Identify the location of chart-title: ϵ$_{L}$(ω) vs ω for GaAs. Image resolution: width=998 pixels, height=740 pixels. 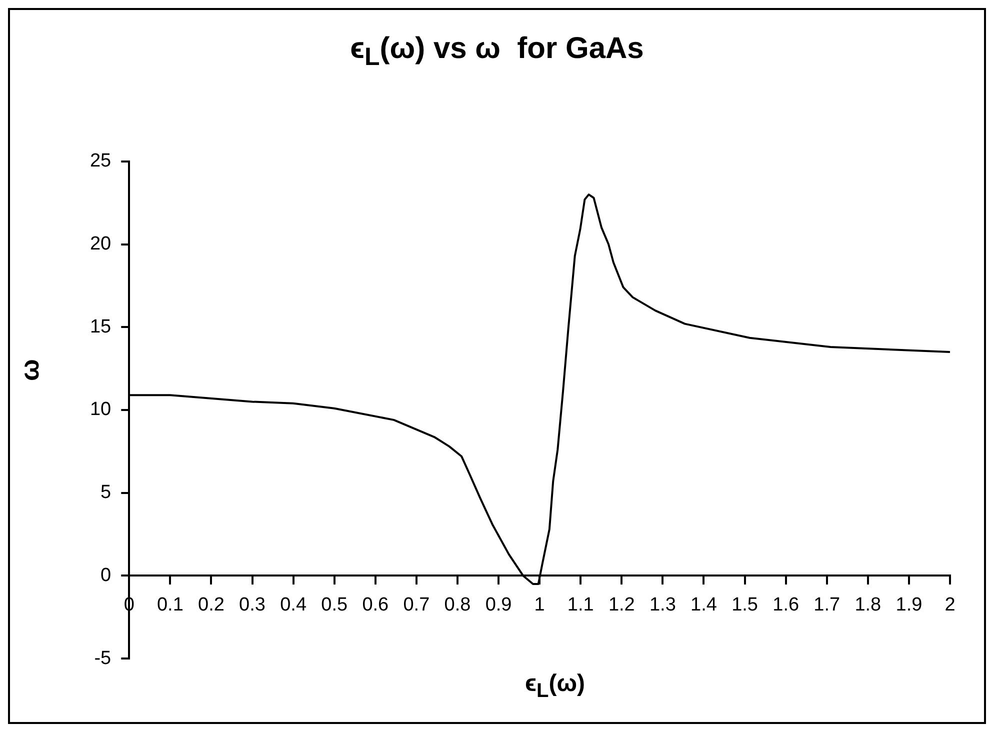
(497, 52).